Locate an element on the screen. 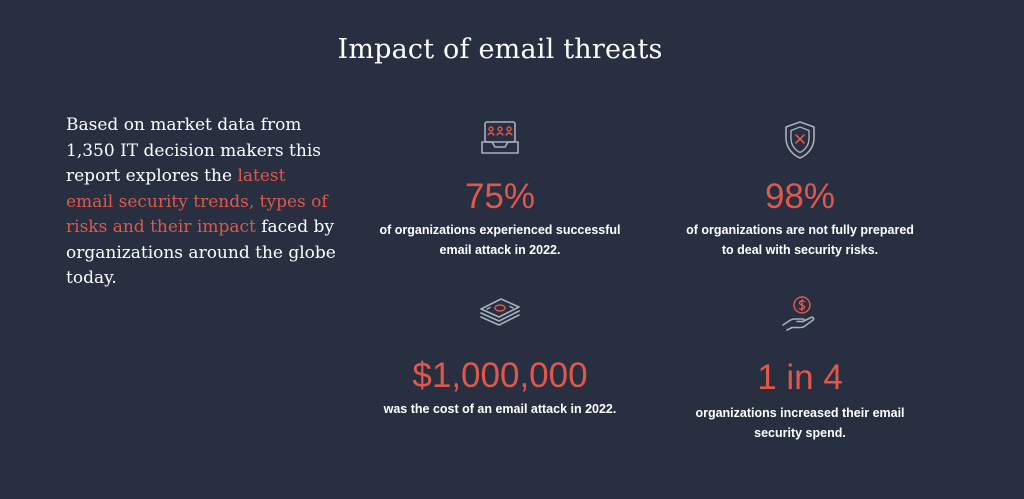  stat-value: 75% is located at coordinates (500, 196).